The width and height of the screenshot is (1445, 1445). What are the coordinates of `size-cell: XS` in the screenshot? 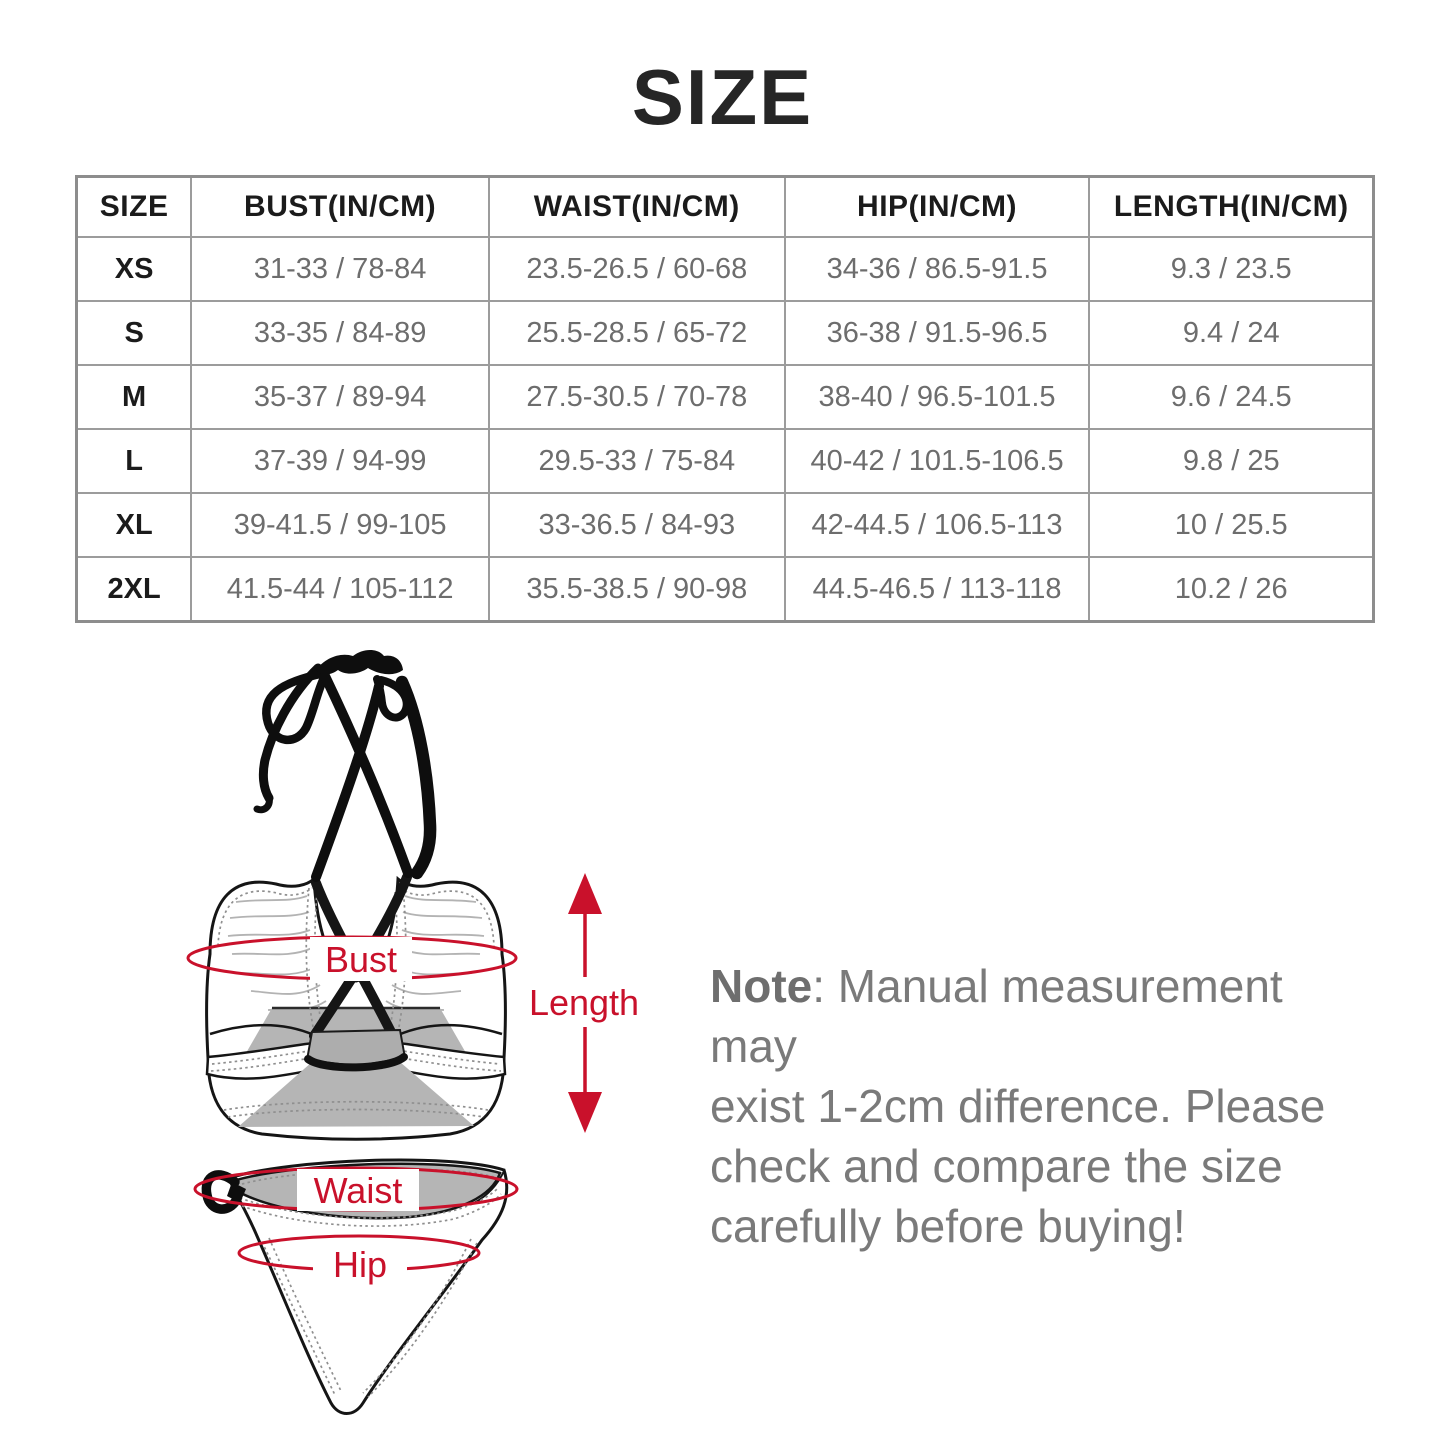 It's located at (134, 269).